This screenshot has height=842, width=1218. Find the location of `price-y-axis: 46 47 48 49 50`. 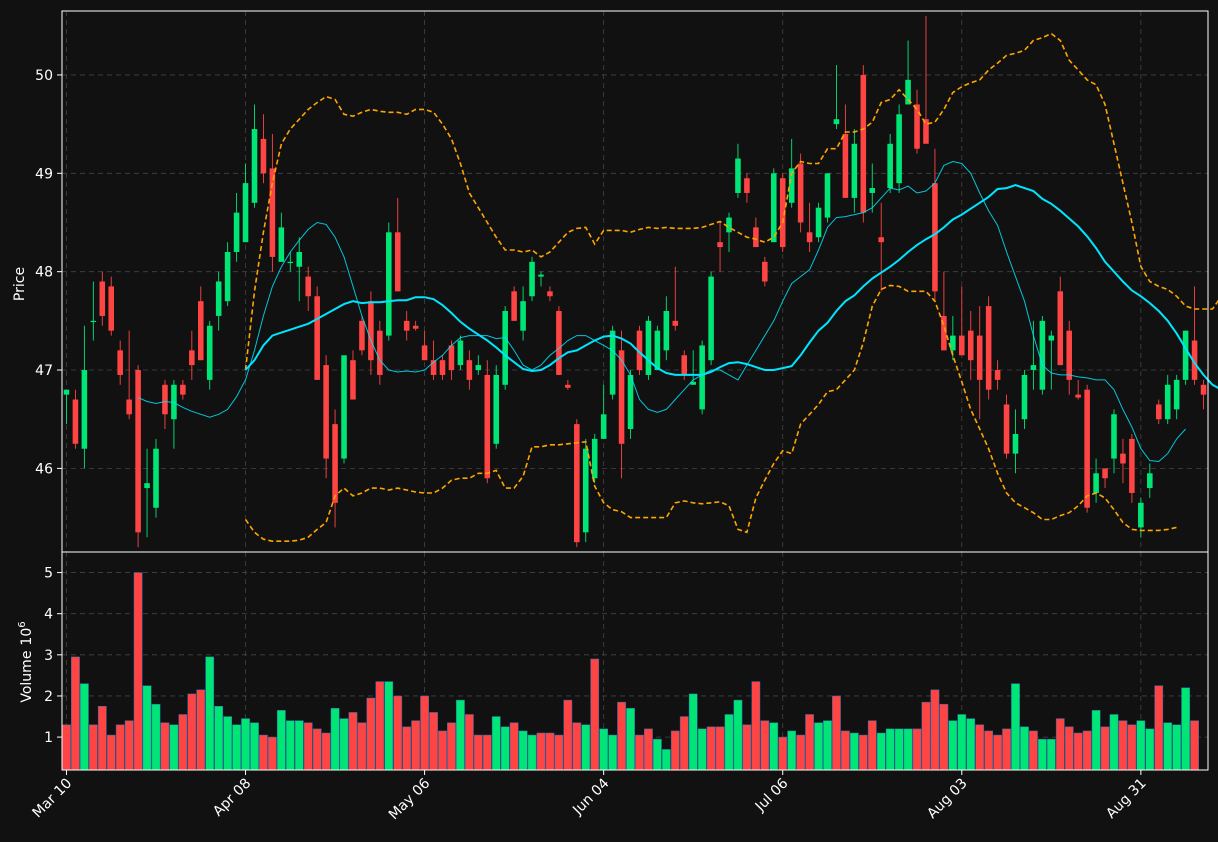

price-y-axis: 46 47 48 49 50 is located at coordinates (48, 272).